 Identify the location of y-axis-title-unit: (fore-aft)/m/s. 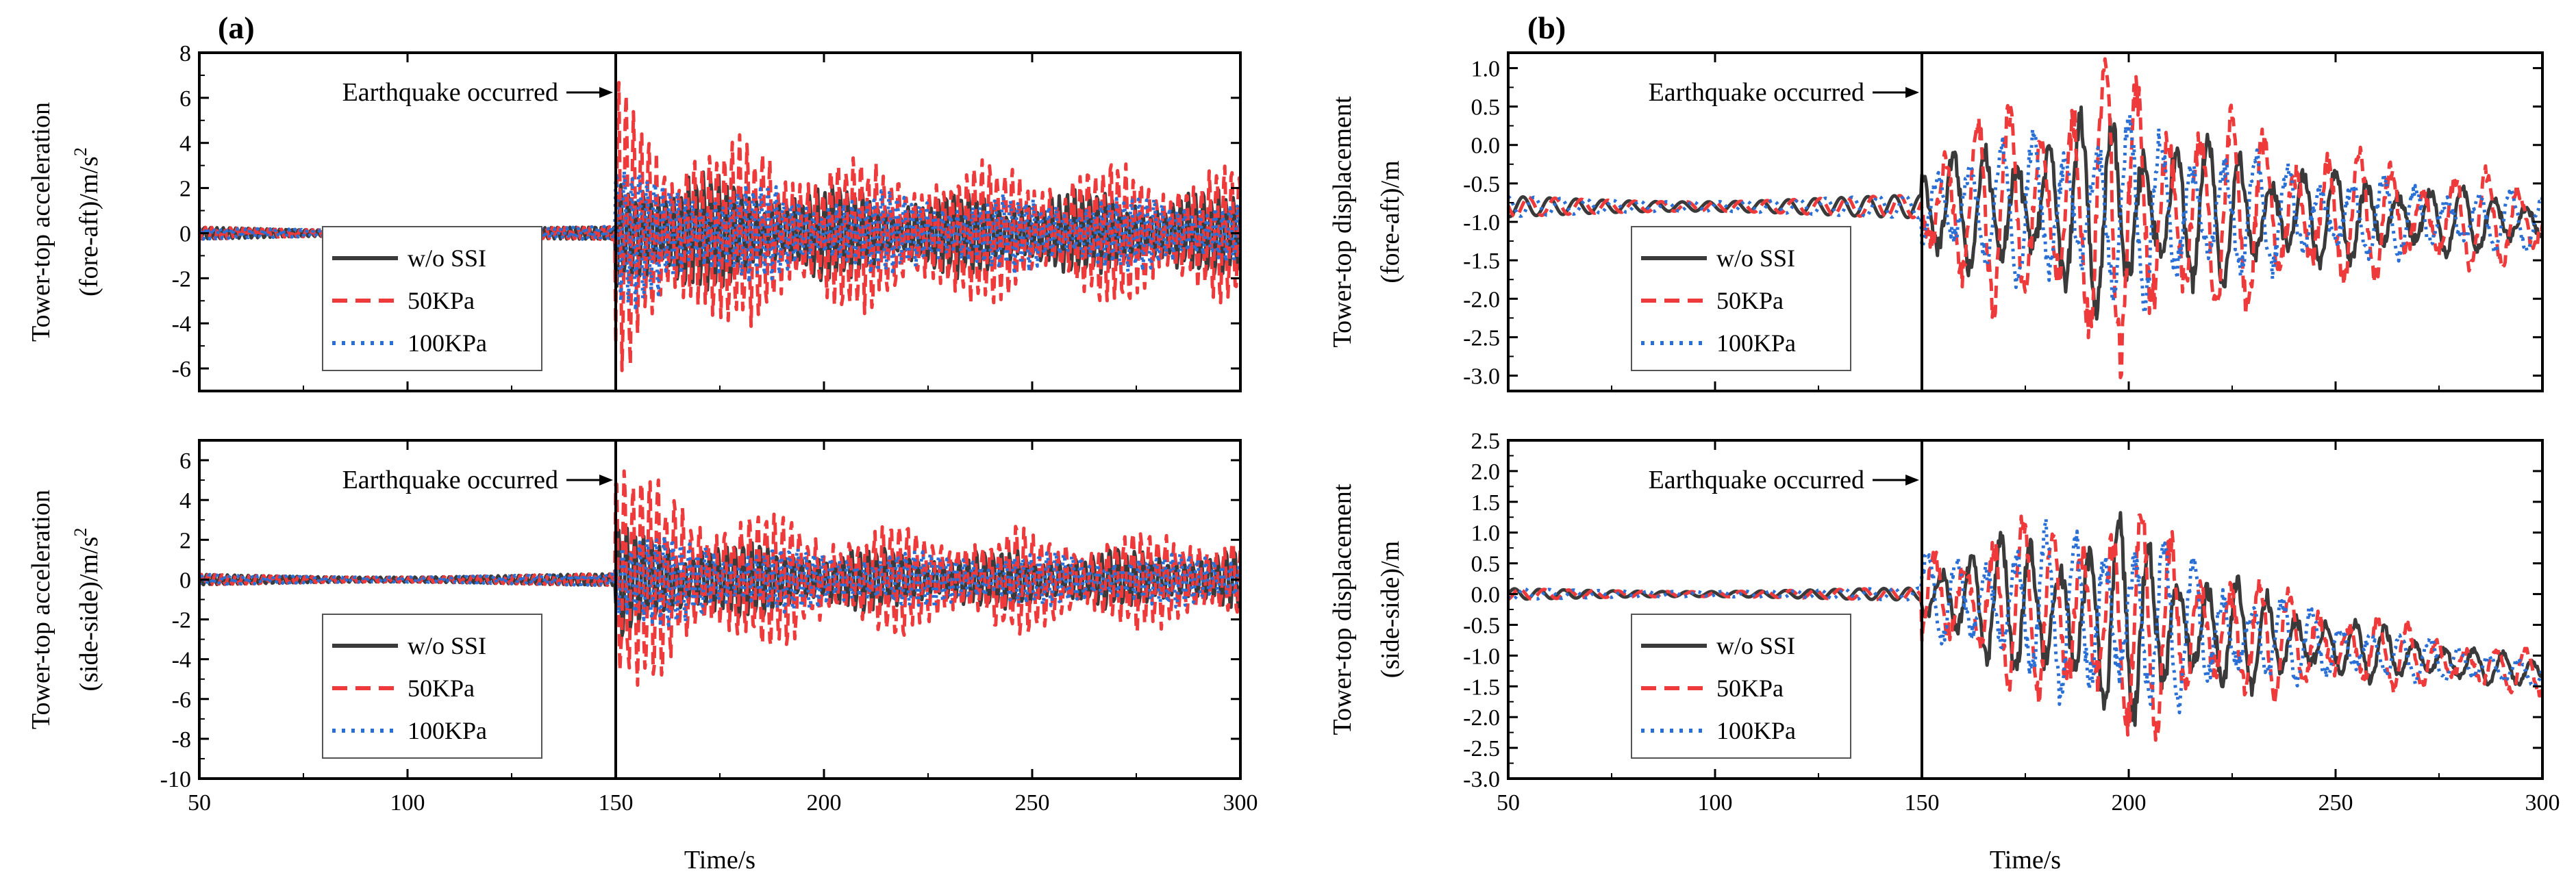
(89, 226).